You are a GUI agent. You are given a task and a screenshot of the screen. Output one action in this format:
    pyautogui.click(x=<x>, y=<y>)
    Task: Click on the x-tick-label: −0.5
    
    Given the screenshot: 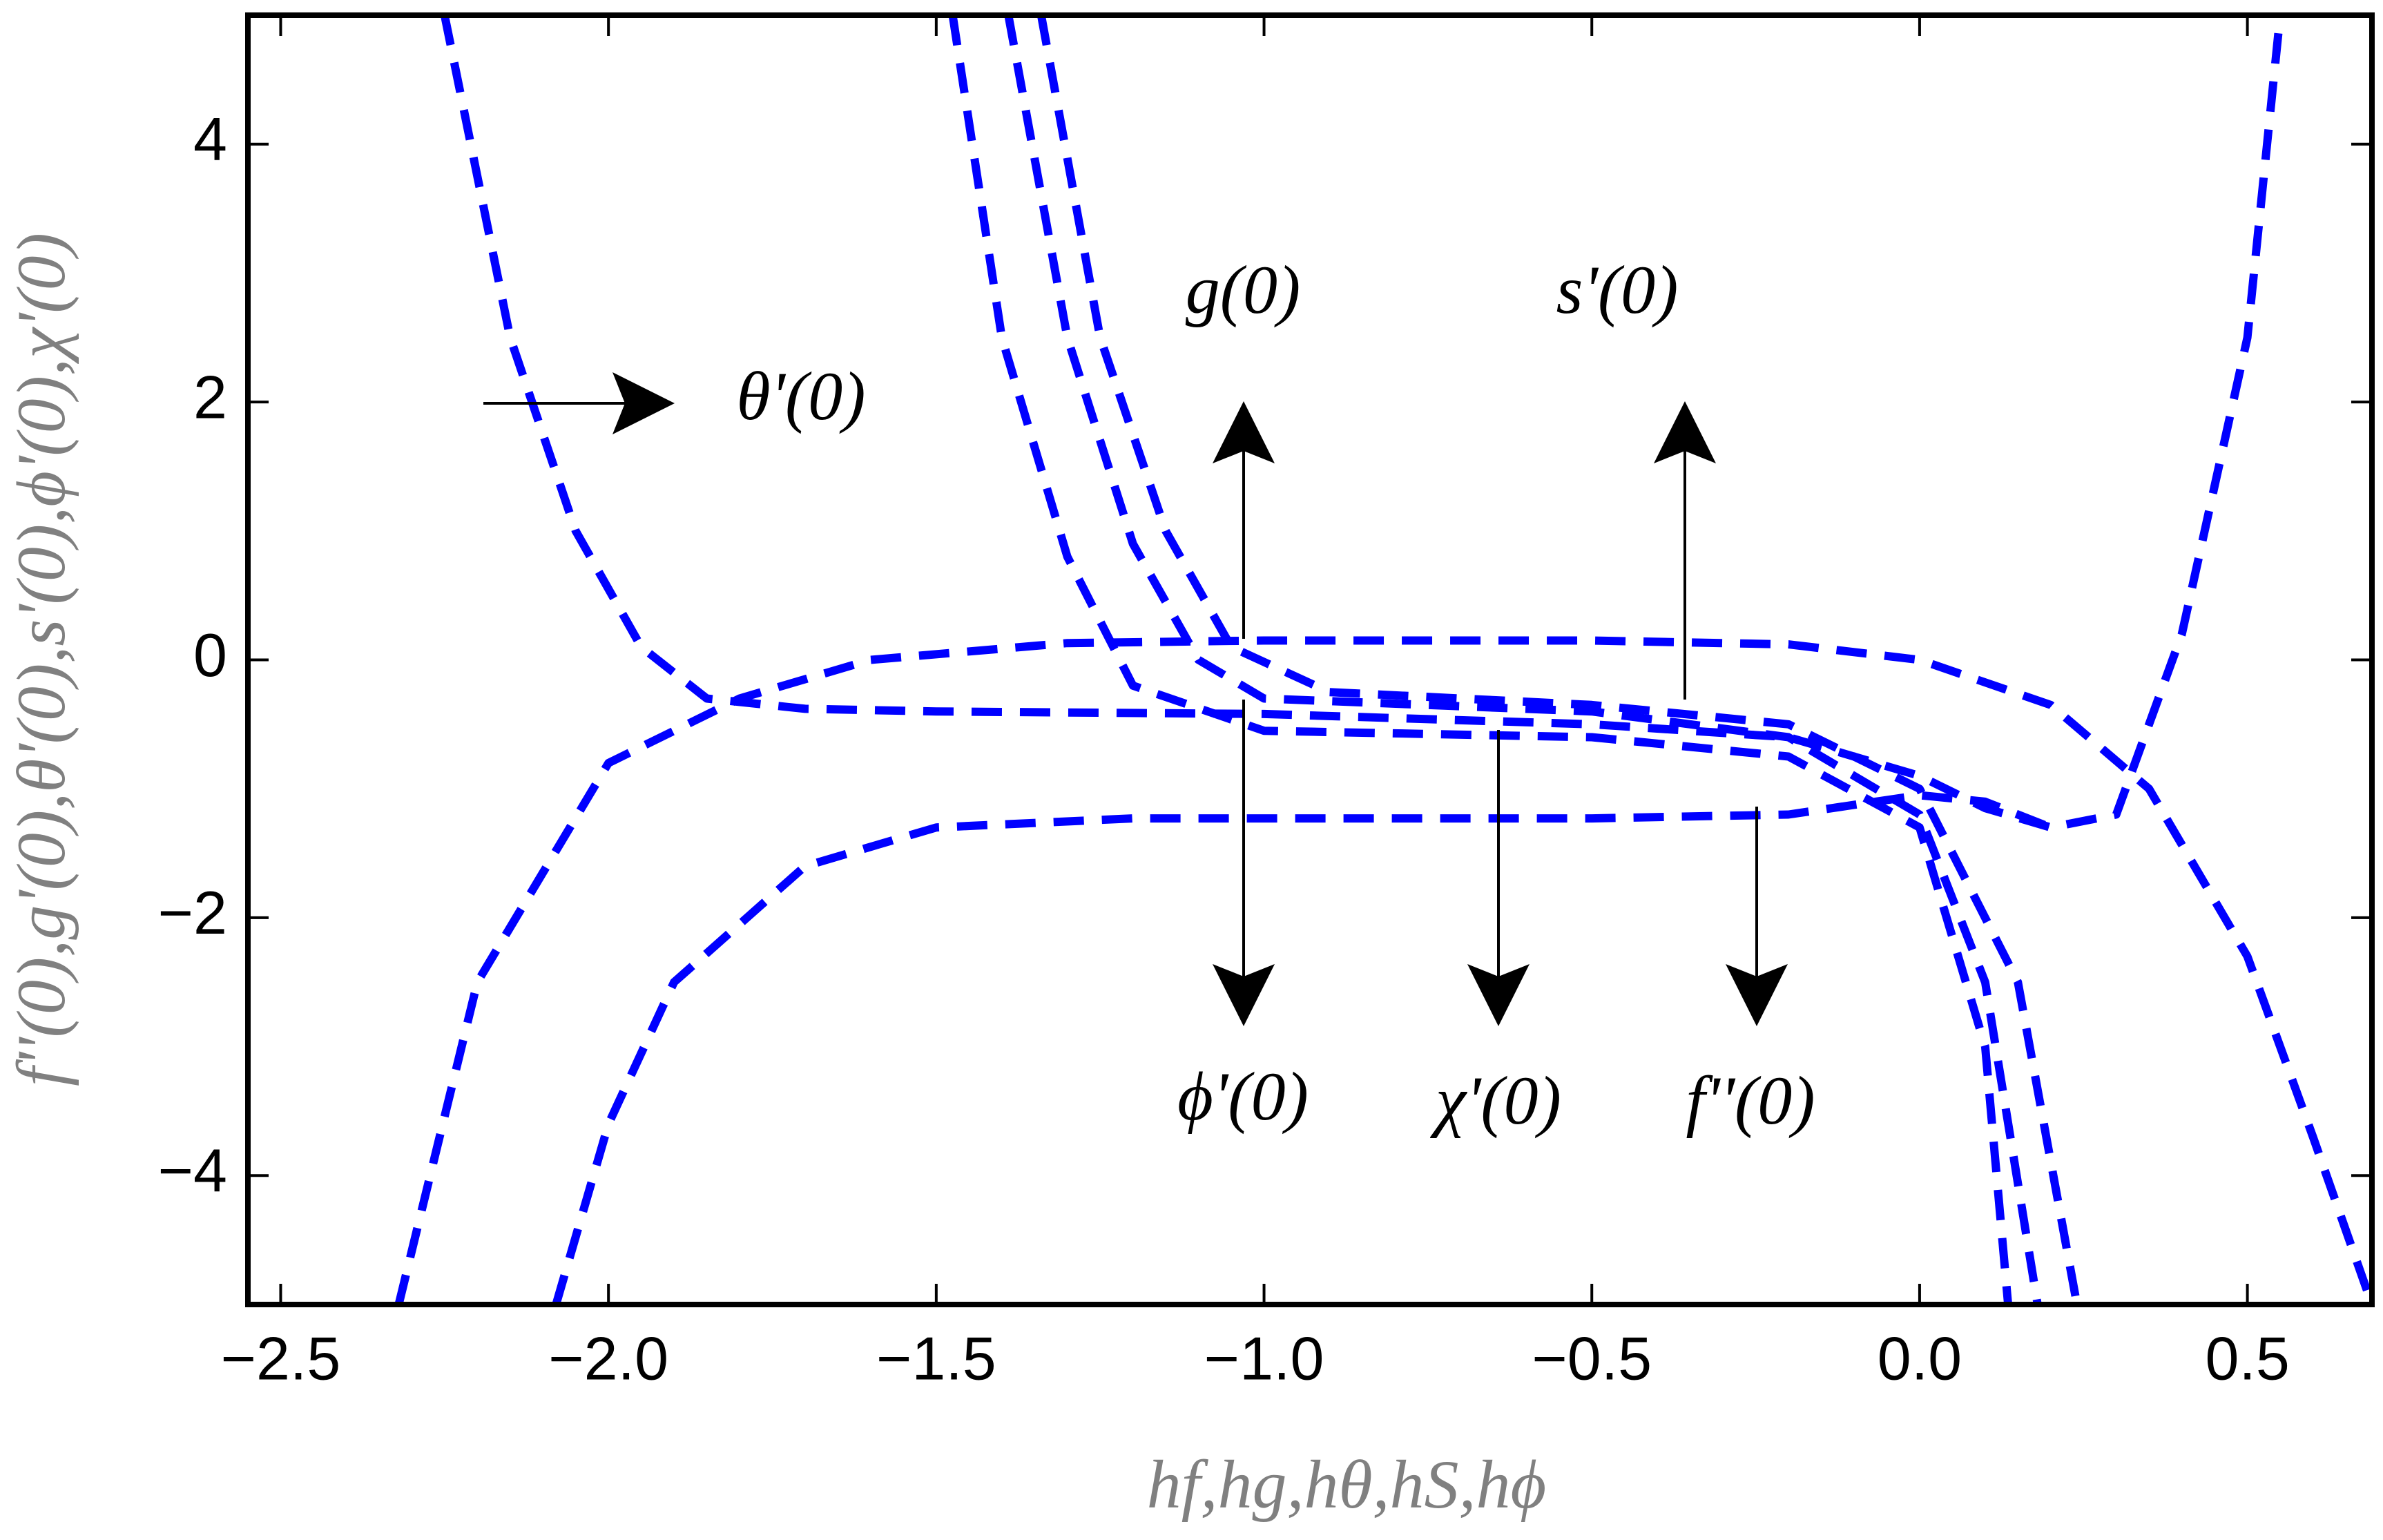 What is the action you would take?
    pyautogui.click(x=1592, y=1358)
    